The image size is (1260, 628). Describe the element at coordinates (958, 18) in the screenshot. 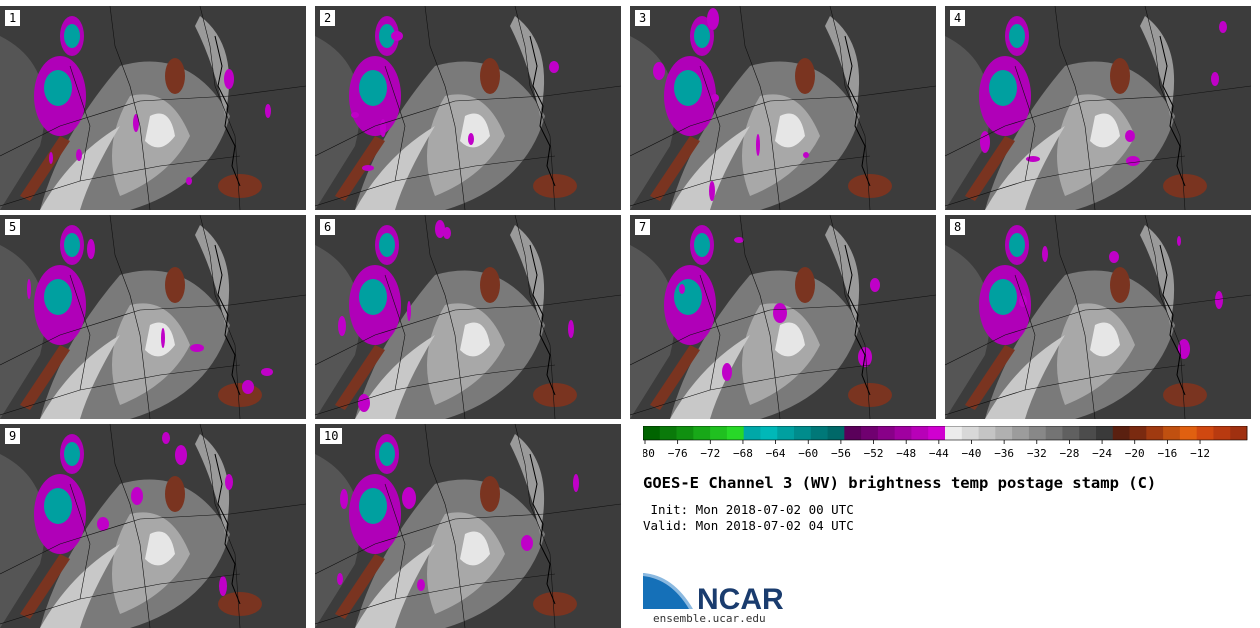

I see `member-number-label: 4` at that location.